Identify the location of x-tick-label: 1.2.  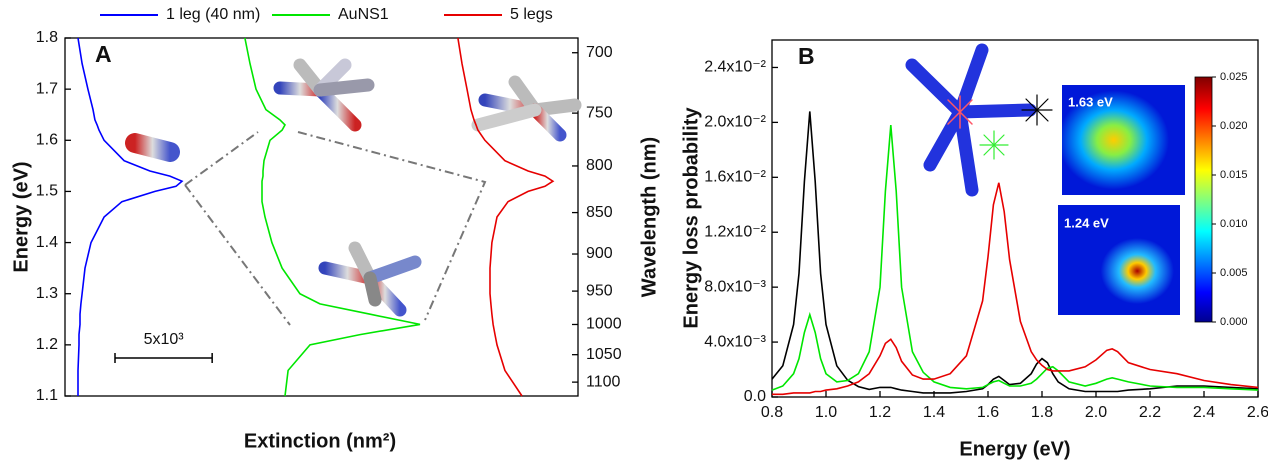
(880, 412).